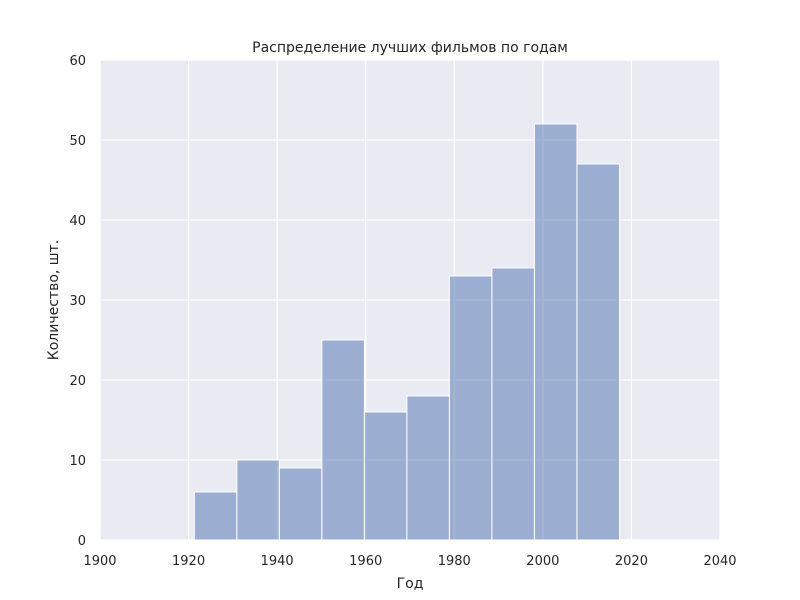  Describe the element at coordinates (54, 300) in the screenshot. I see `y-axis-label: Количество, шт.` at that location.